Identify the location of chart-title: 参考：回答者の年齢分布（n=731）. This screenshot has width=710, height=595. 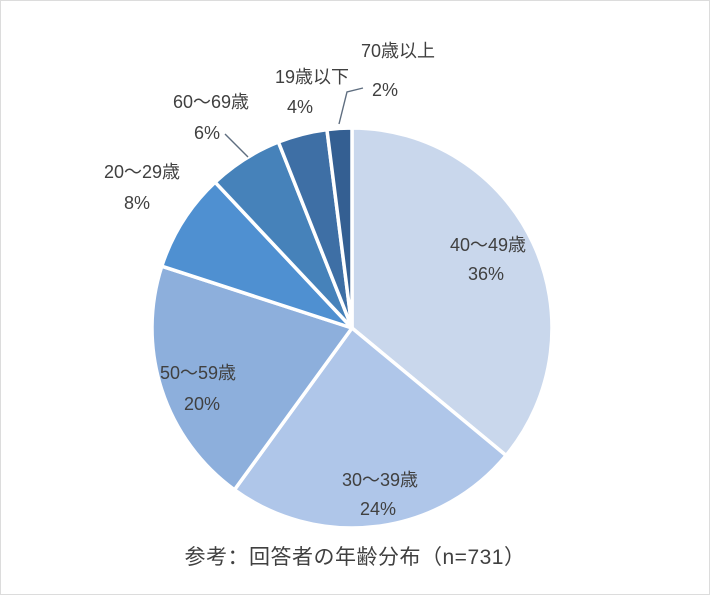
(355, 557).